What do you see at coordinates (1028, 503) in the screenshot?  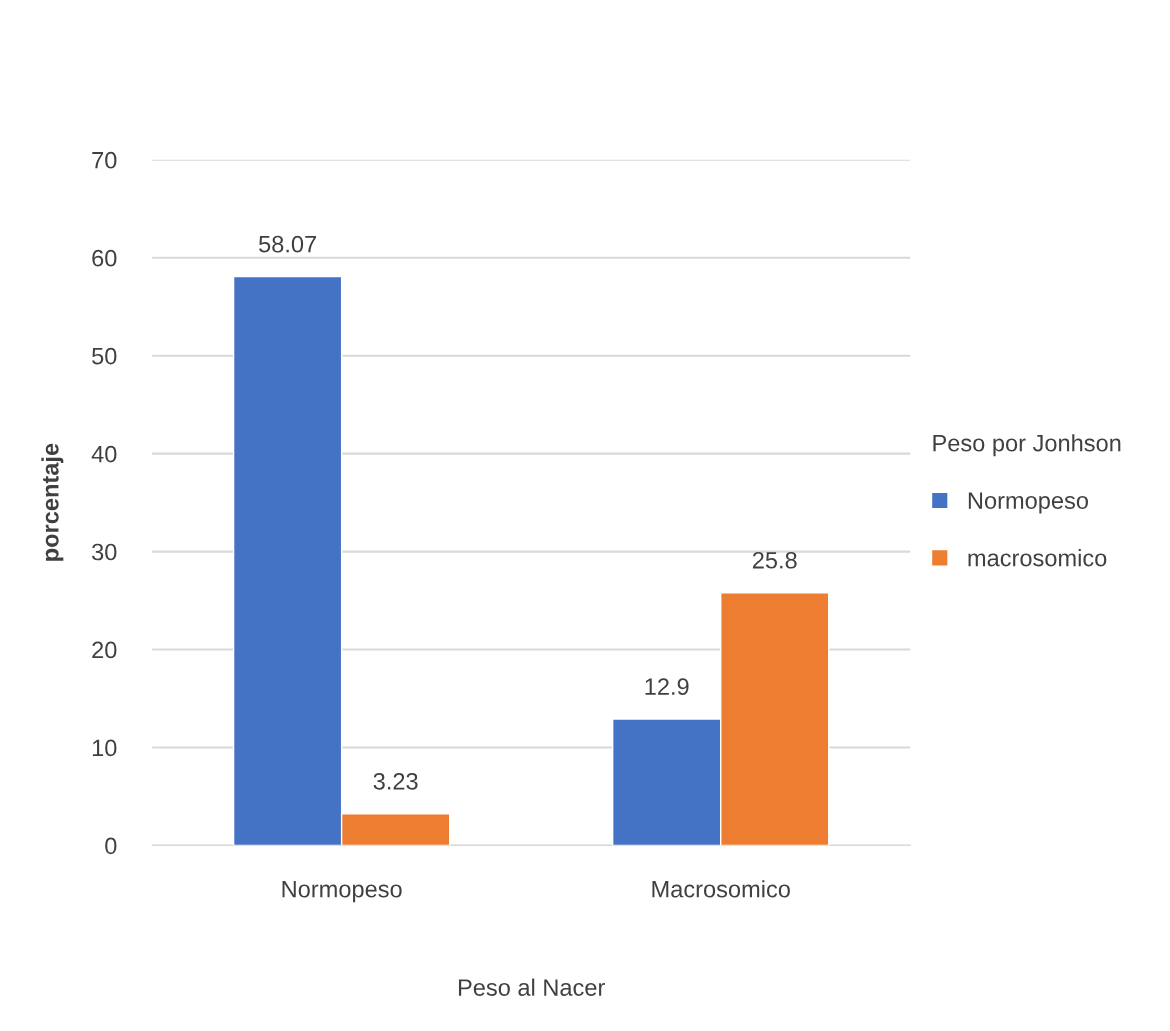 I see `legend-label: Normopeso` at bounding box center [1028, 503].